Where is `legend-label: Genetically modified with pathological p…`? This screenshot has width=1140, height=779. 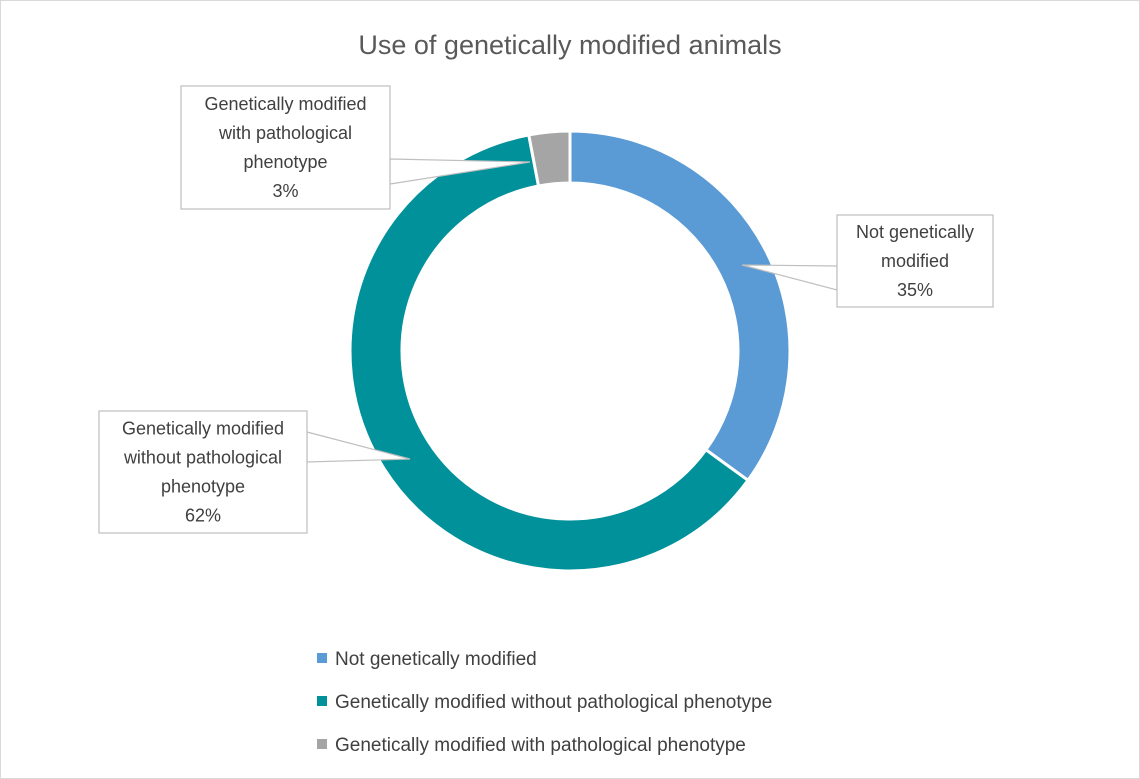
legend-label: Genetically modified with pathological p… is located at coordinates (540, 745).